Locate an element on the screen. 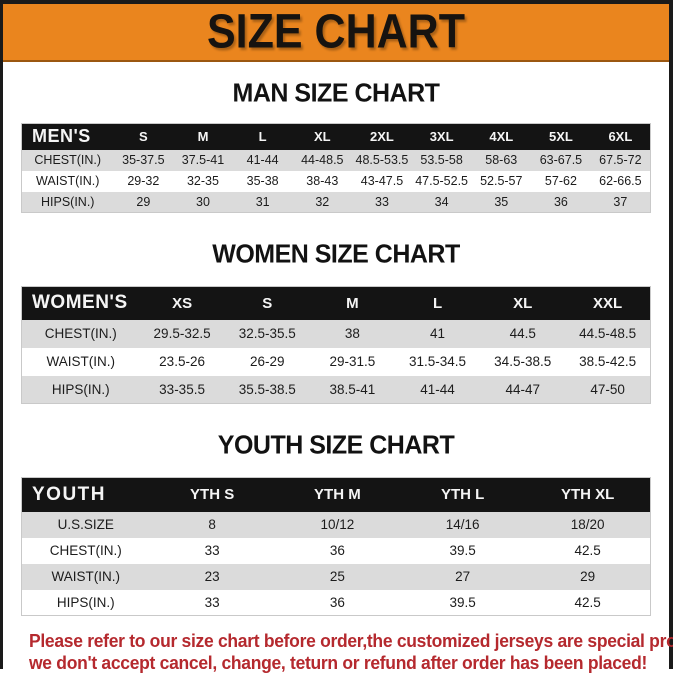  size-column-header: XXL is located at coordinates (608, 303).